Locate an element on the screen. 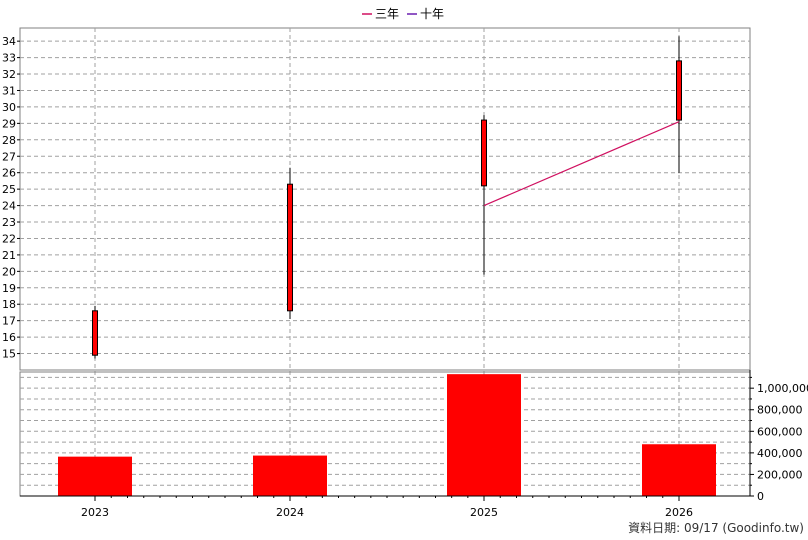 The height and width of the screenshot is (540, 808). price-tick-label: 24 is located at coordinates (9, 206).